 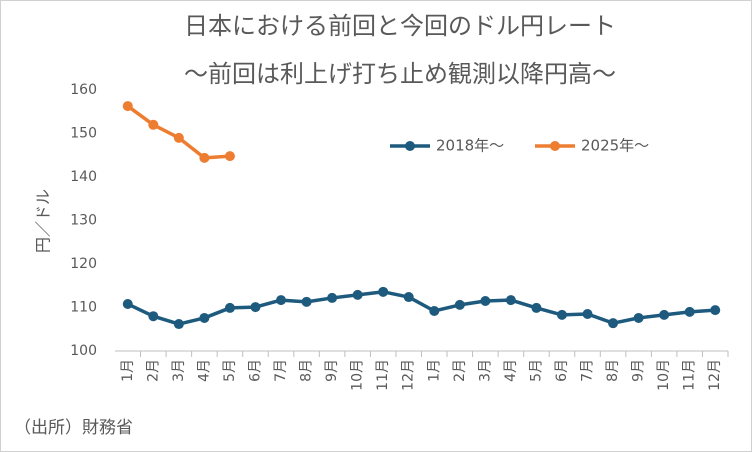 I want to click on legend-label: 2025年〜, so click(x=615, y=146).